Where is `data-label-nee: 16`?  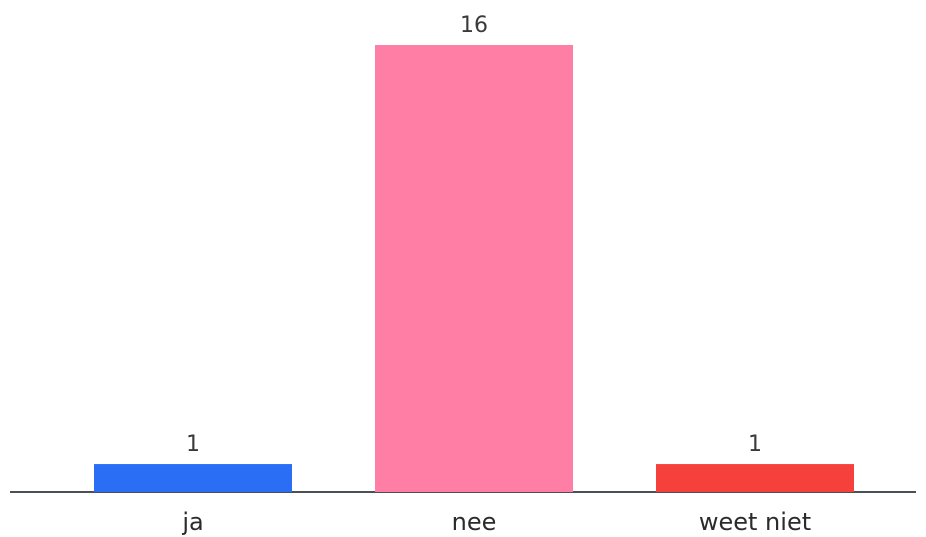
data-label-nee: 16 is located at coordinates (474, 25).